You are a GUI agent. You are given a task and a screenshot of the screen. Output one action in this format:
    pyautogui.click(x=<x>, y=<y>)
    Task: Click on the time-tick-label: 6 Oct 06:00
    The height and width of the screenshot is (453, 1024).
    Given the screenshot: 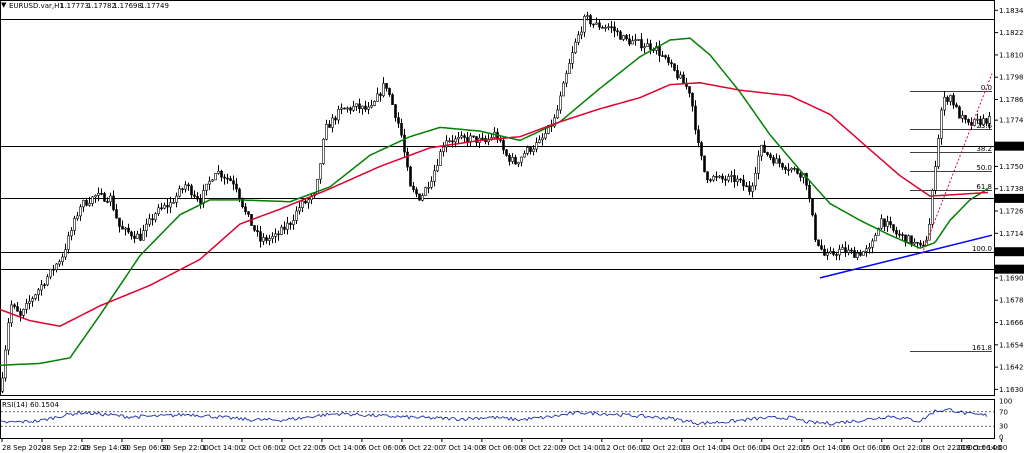 What is the action you would take?
    pyautogui.click(x=382, y=448)
    